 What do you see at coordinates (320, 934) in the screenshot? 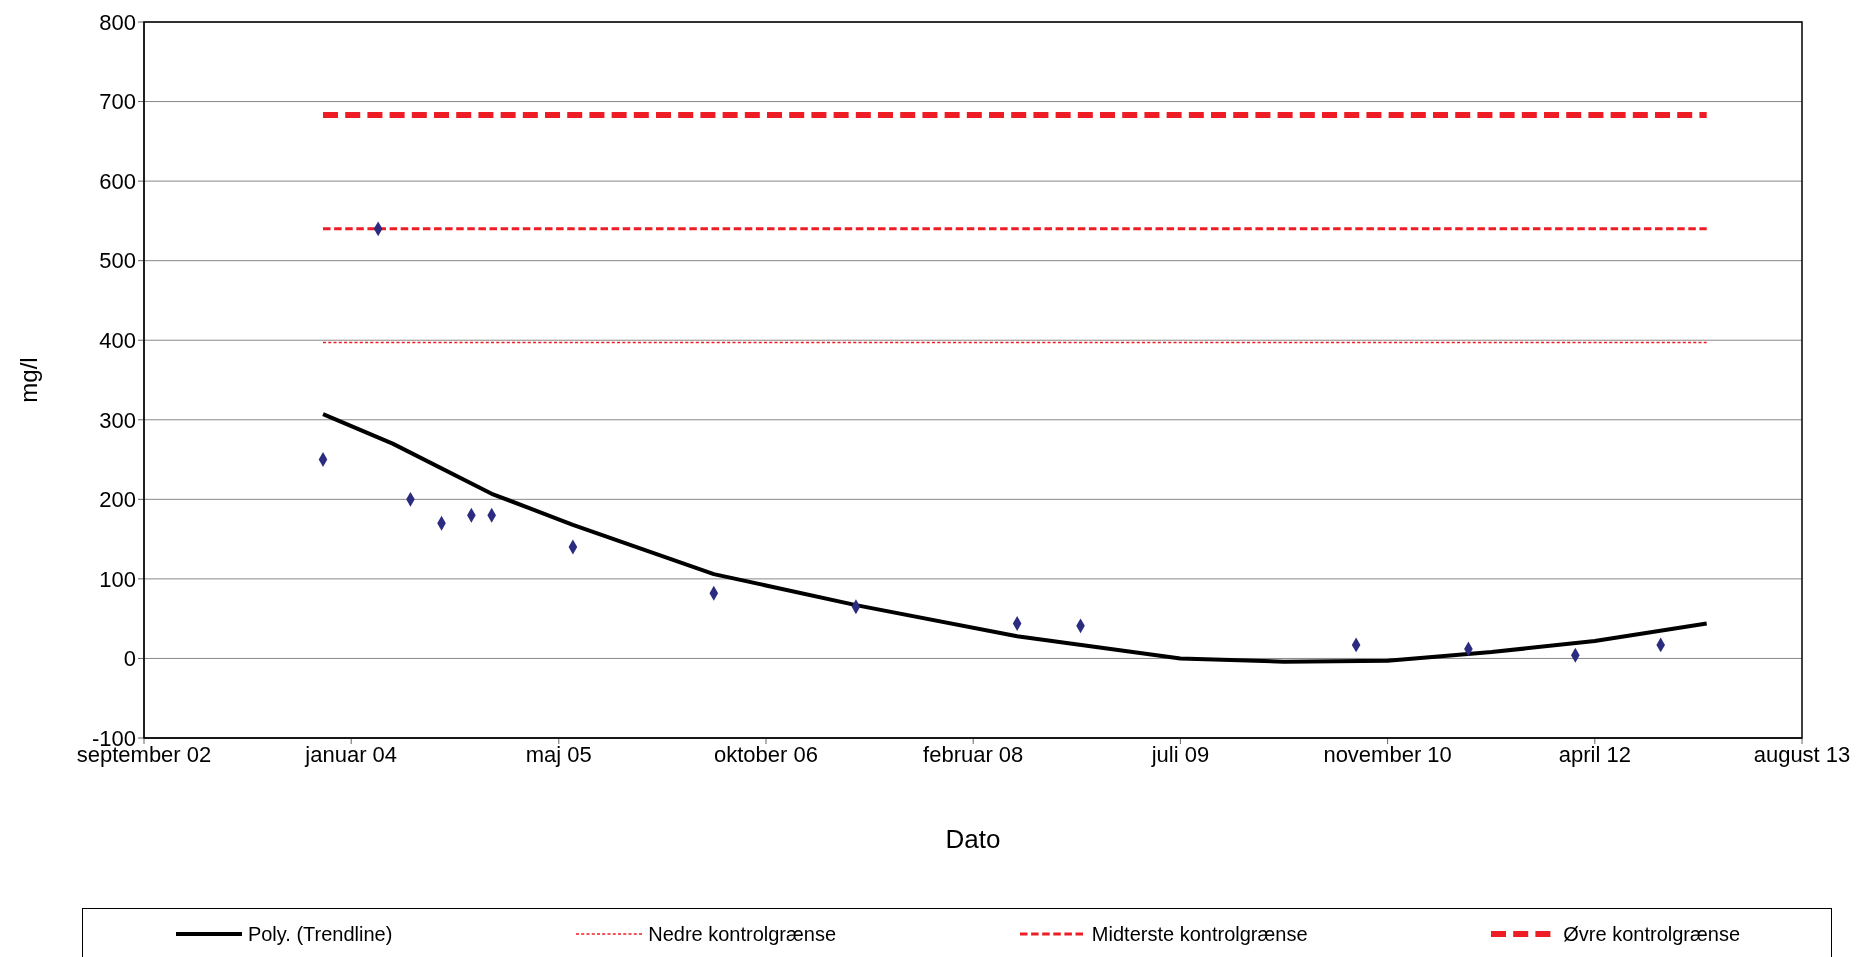
I see `legend-label: Poly. (Trendline)` at bounding box center [320, 934].